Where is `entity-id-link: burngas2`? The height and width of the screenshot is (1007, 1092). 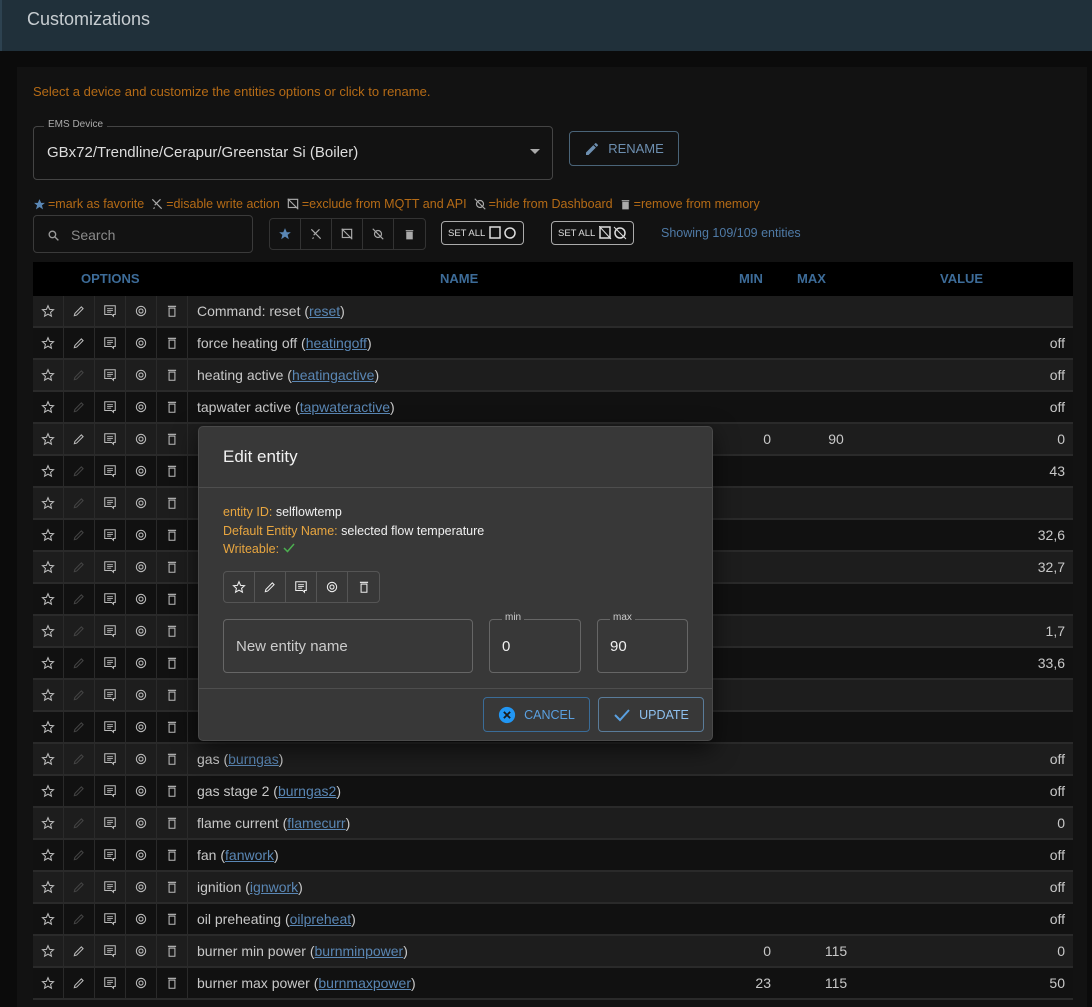 entity-id-link: burngas2 is located at coordinates (307, 791).